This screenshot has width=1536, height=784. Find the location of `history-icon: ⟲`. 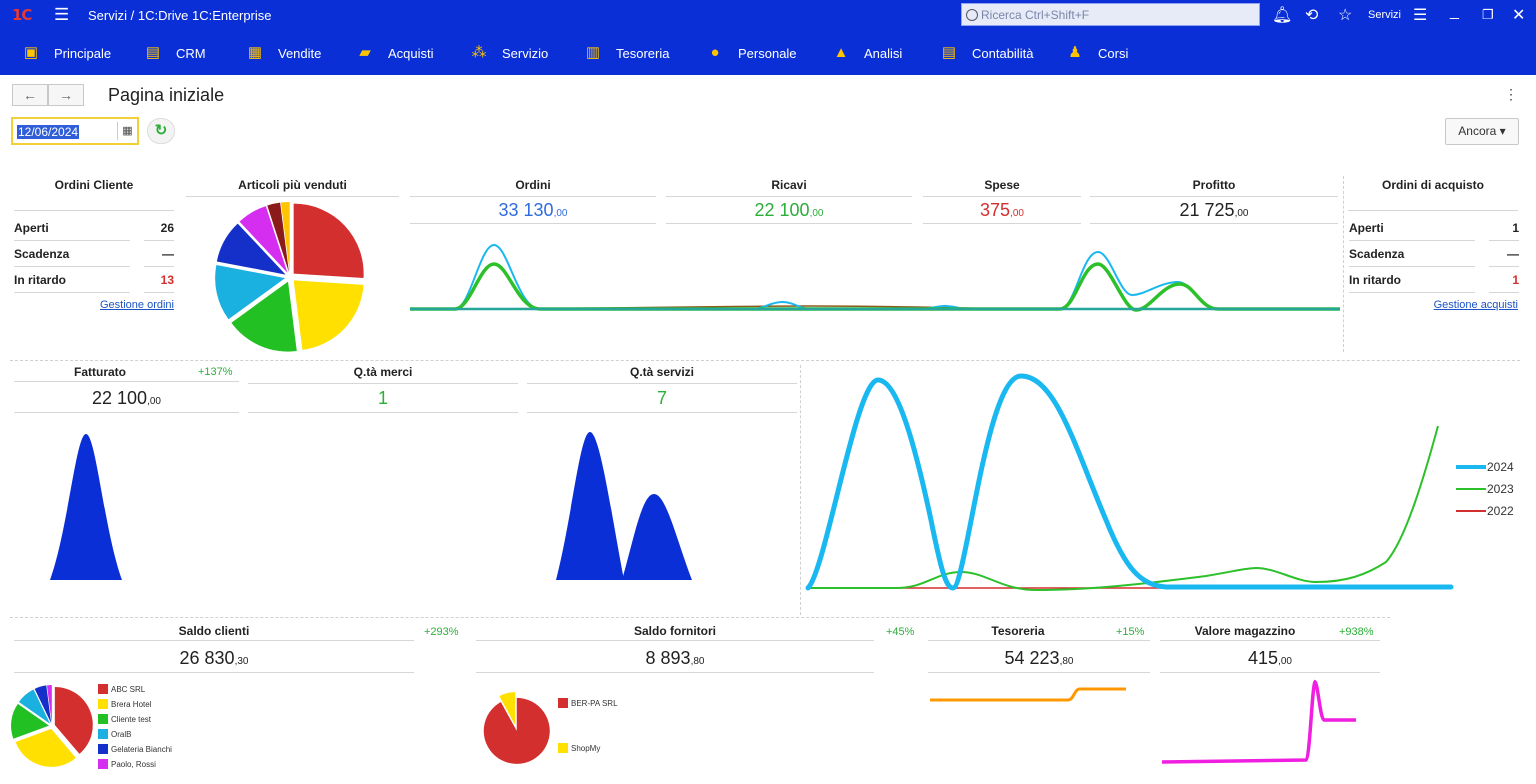

history-icon: ⟲ is located at coordinates (1312, 15).